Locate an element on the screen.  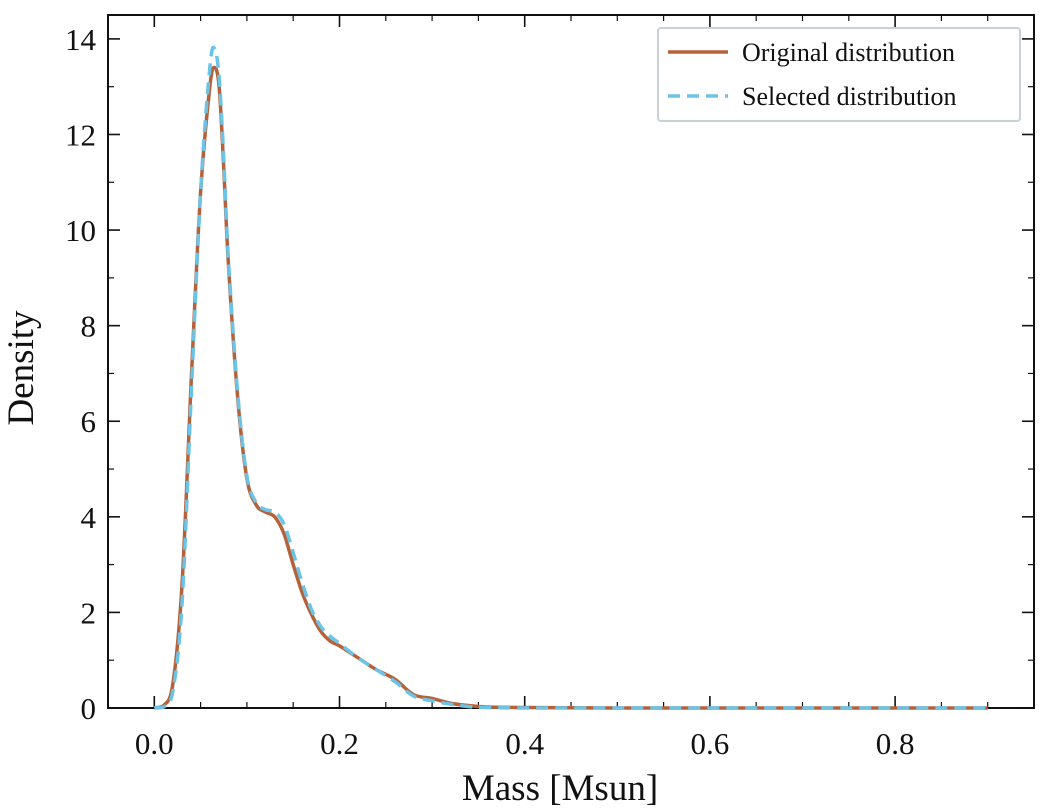
legend-selected-label: Selected distribution is located at coordinates (849, 96).